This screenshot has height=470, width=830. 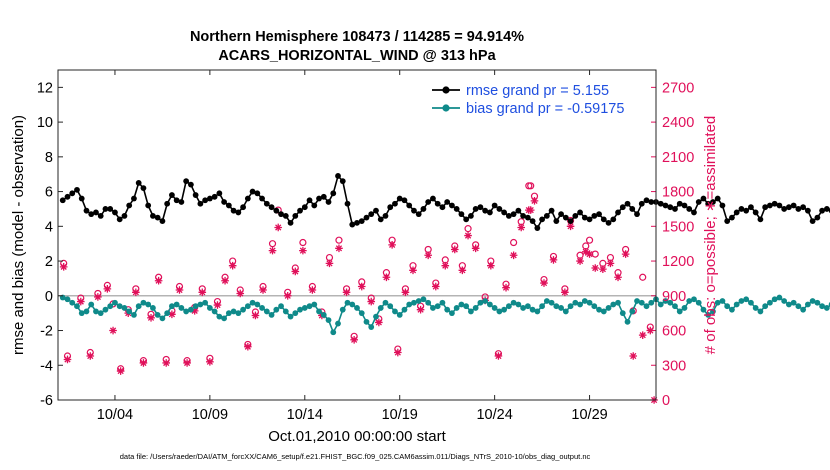 What do you see at coordinates (357, 436) in the screenshot?
I see `x-axis-label: Oct.01,2010 00:00:00 start` at bounding box center [357, 436].